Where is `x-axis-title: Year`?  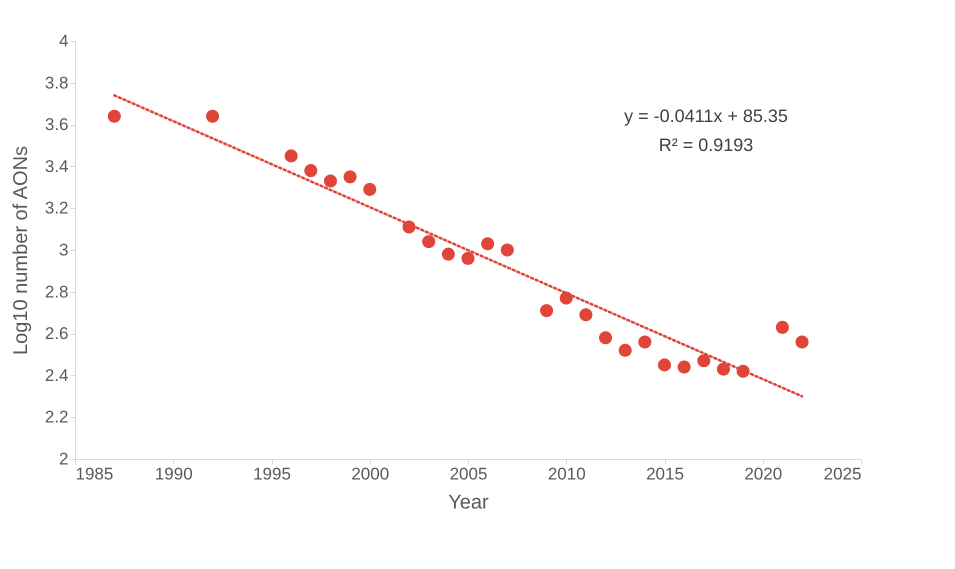
x-axis-title: Year is located at coordinates (469, 503).